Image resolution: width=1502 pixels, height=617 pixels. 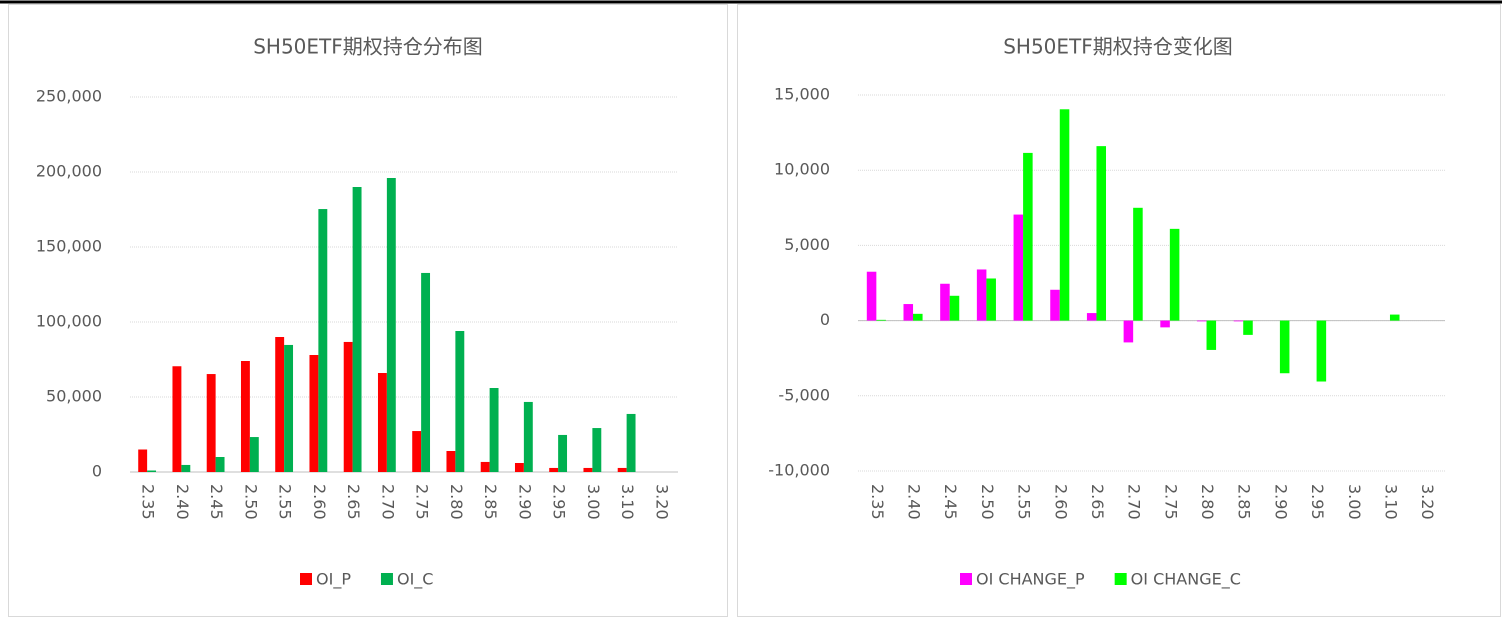 What do you see at coordinates (69, 96) in the screenshot?
I see `y-tick-label: 250,000` at bounding box center [69, 96].